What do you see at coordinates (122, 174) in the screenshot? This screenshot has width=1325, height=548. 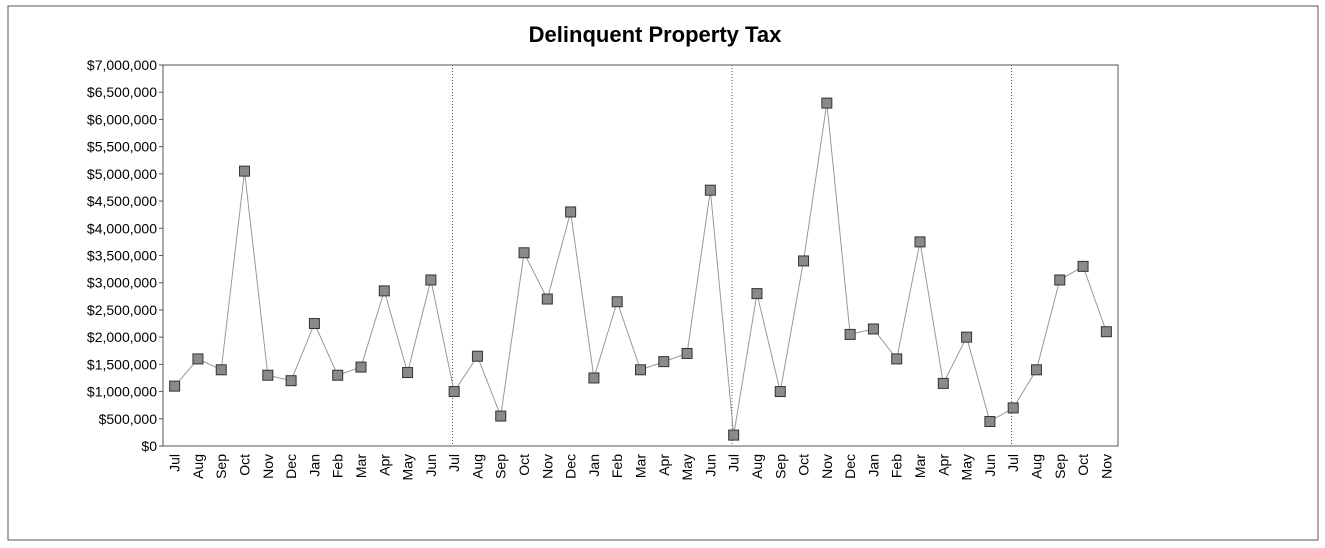 I see `y-tick-label: $5,000,000` at bounding box center [122, 174].